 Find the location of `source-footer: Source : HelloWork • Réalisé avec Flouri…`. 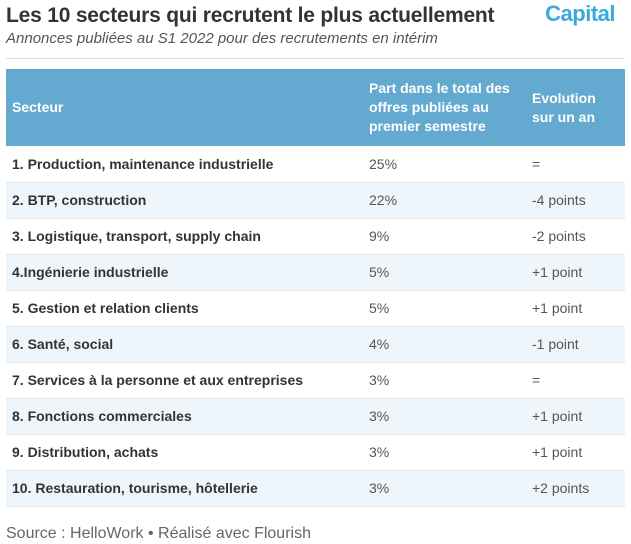

source-footer: Source : HelloWork • Réalisé avec Flouri… is located at coordinates (158, 533).